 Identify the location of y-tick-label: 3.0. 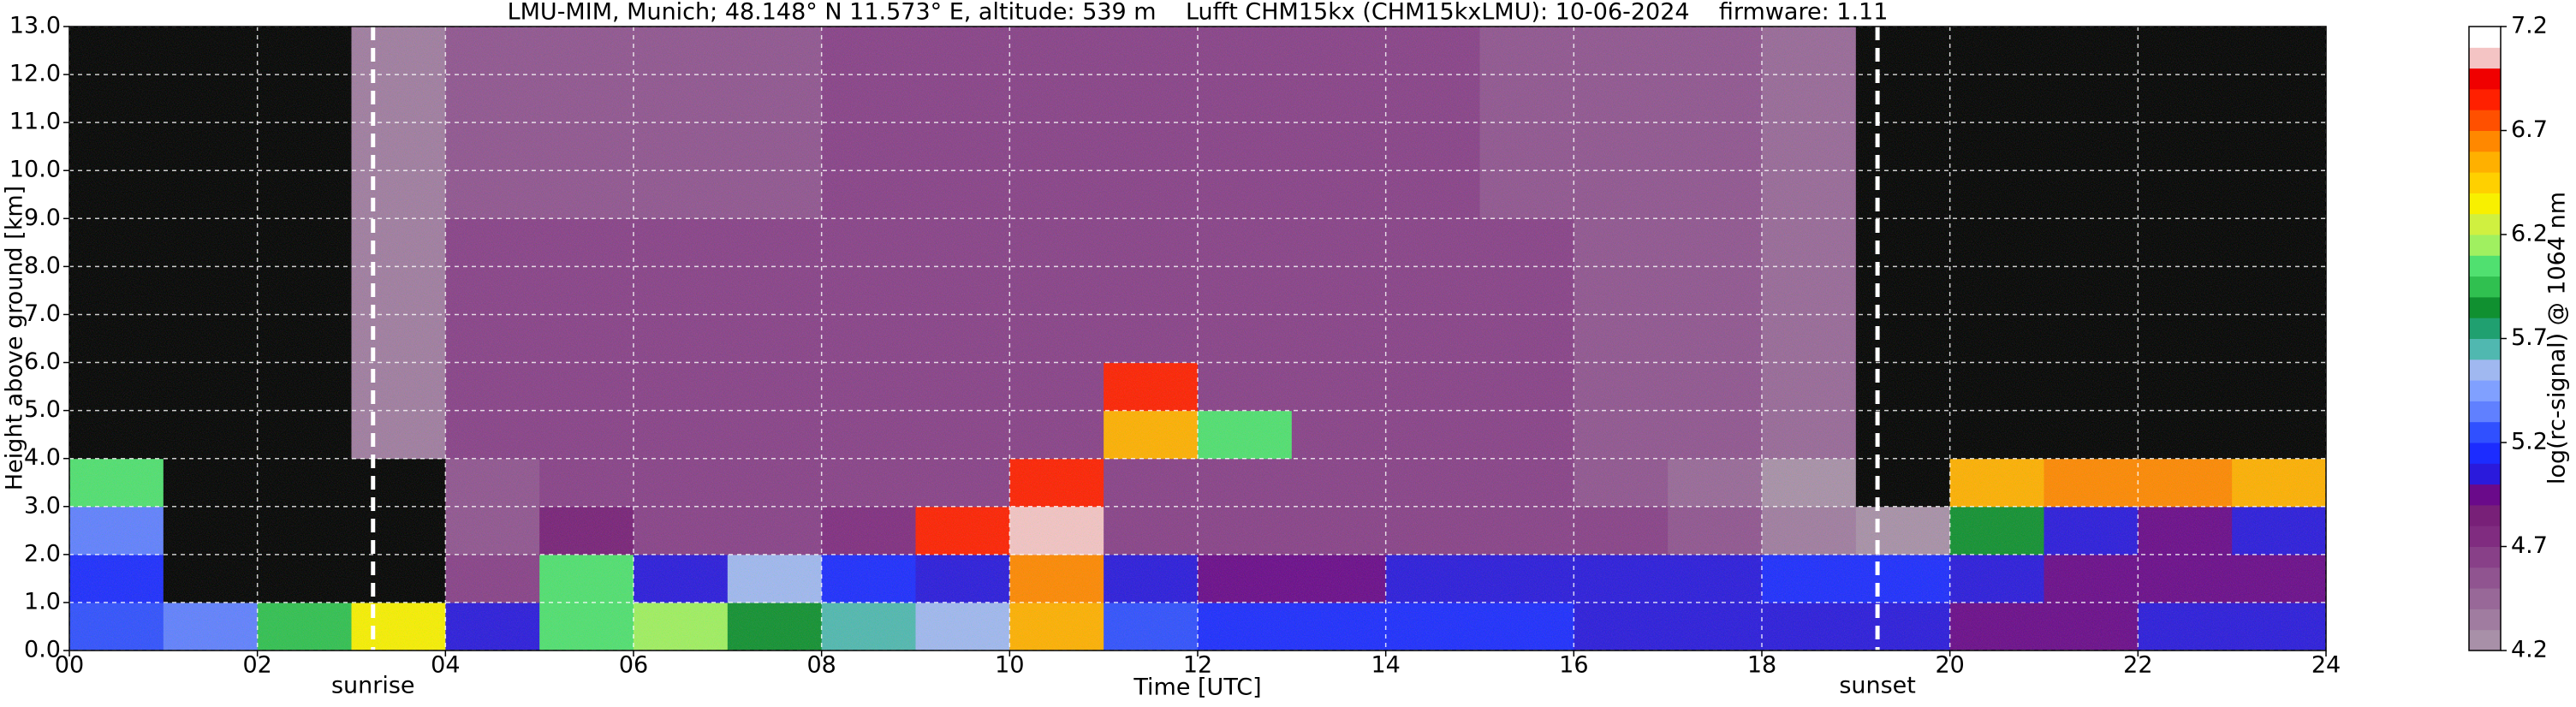
(42, 505).